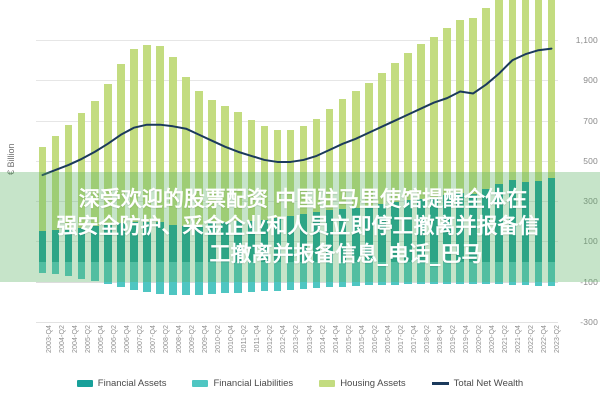 The image size is (600, 400). Describe the element at coordinates (532, 339) in the screenshot. I see `x-axis-tick: 2022-Q2` at that location.